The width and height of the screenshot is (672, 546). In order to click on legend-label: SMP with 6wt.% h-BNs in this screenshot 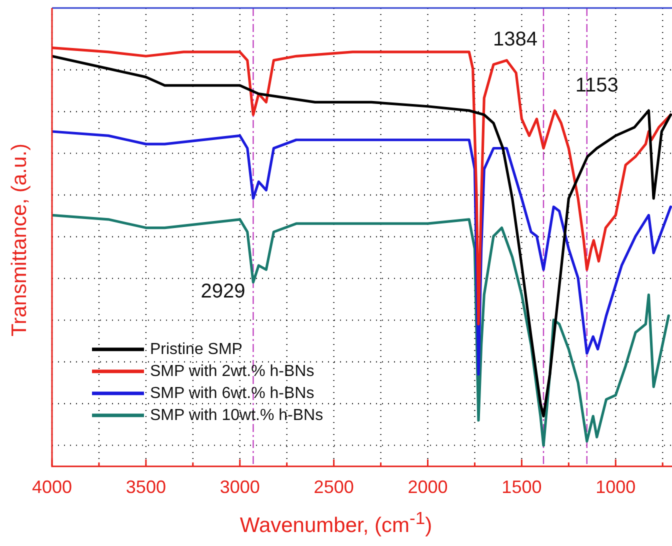, I will do `click(232, 393)`.